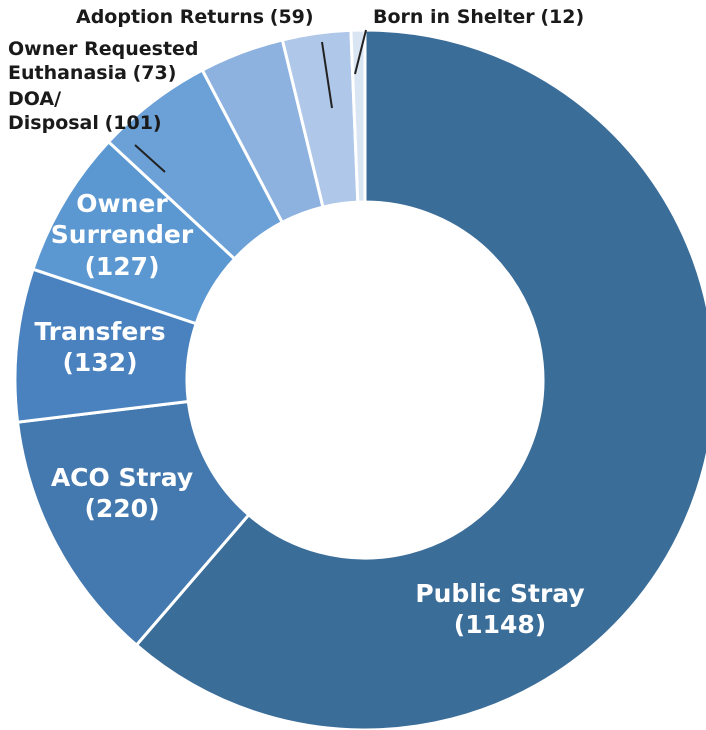 This screenshot has height=730, width=706. I want to click on value-label: (132), so click(100, 363).